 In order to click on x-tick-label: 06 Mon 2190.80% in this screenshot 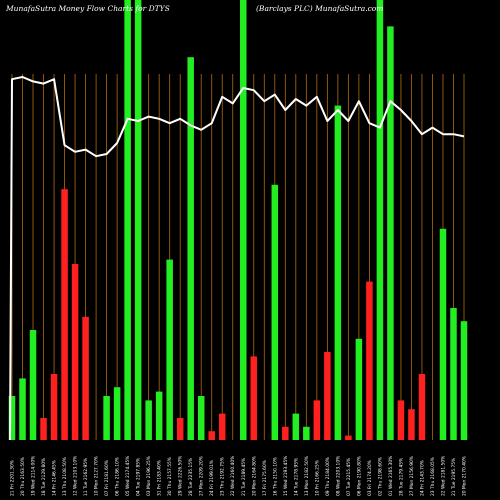, I will do `click(359, 476)`.